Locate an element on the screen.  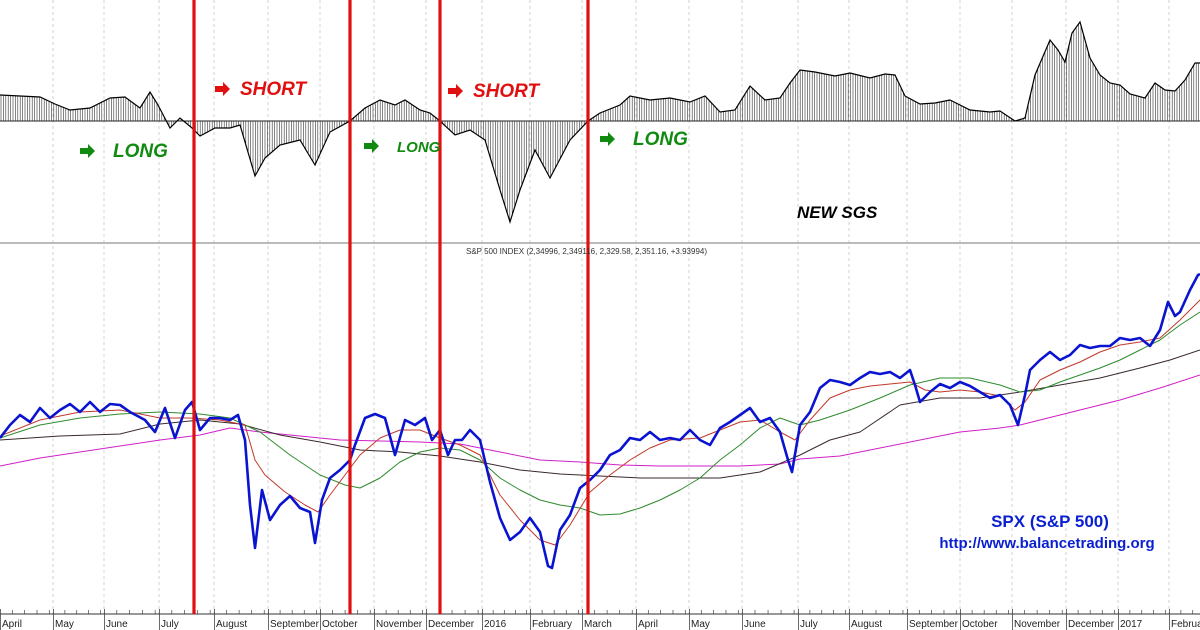
brand-title: SPX (S&P 500) is located at coordinates (1050, 521).